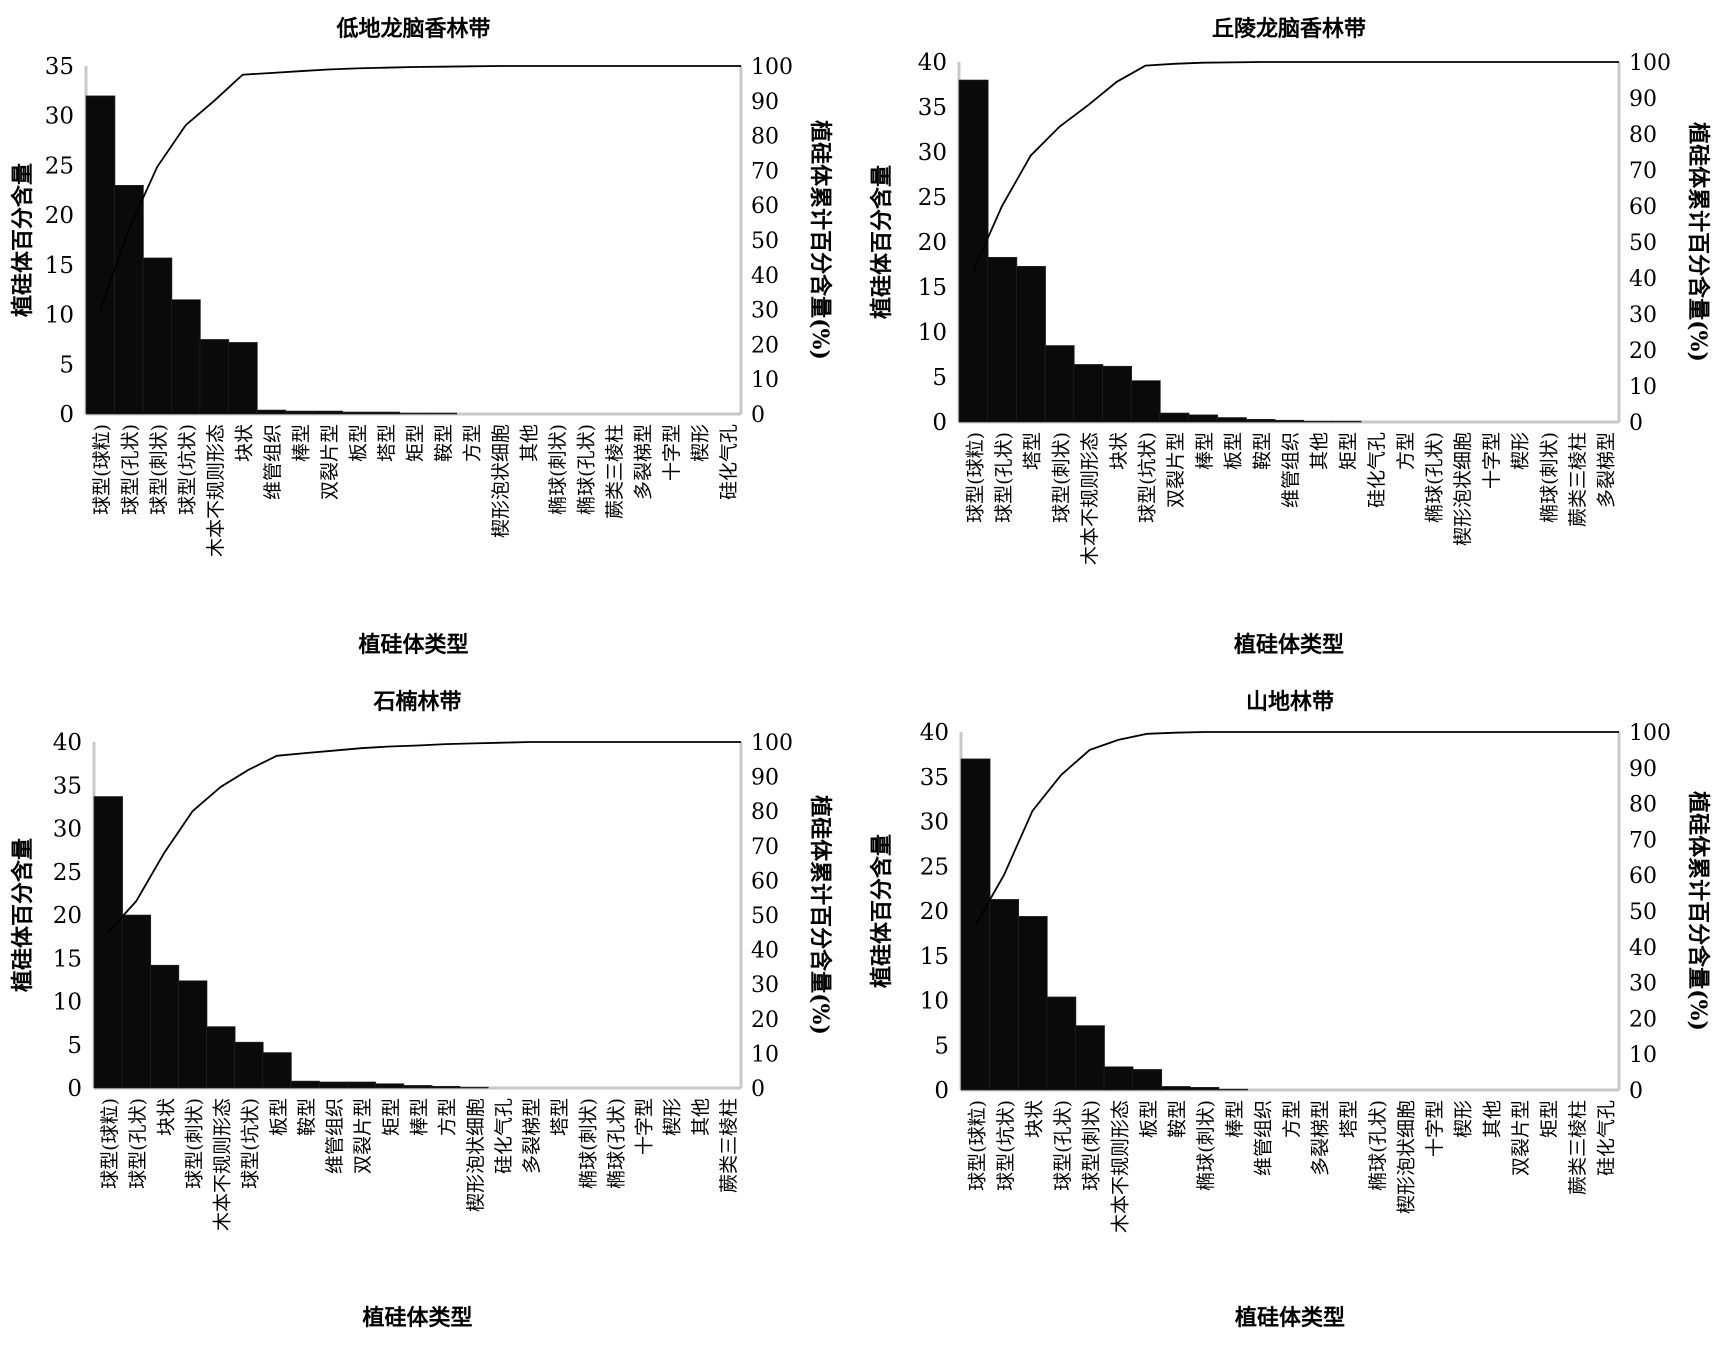  I want to click on x-tick-label: 块状, so click(1035, 1119).